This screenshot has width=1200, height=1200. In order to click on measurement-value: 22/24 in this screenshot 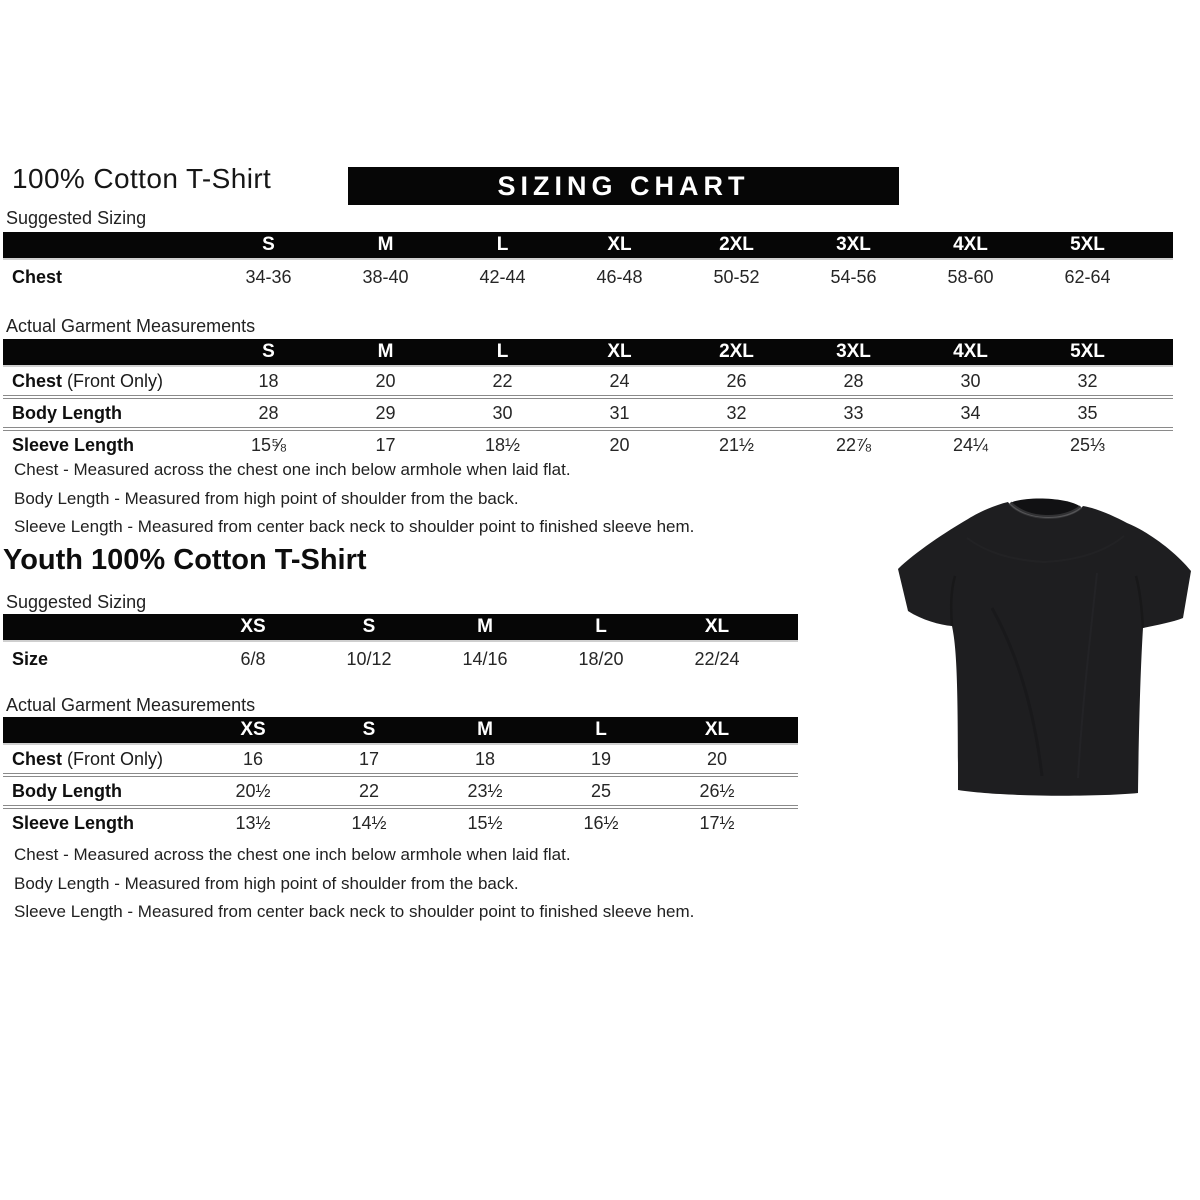, I will do `click(717, 658)`.